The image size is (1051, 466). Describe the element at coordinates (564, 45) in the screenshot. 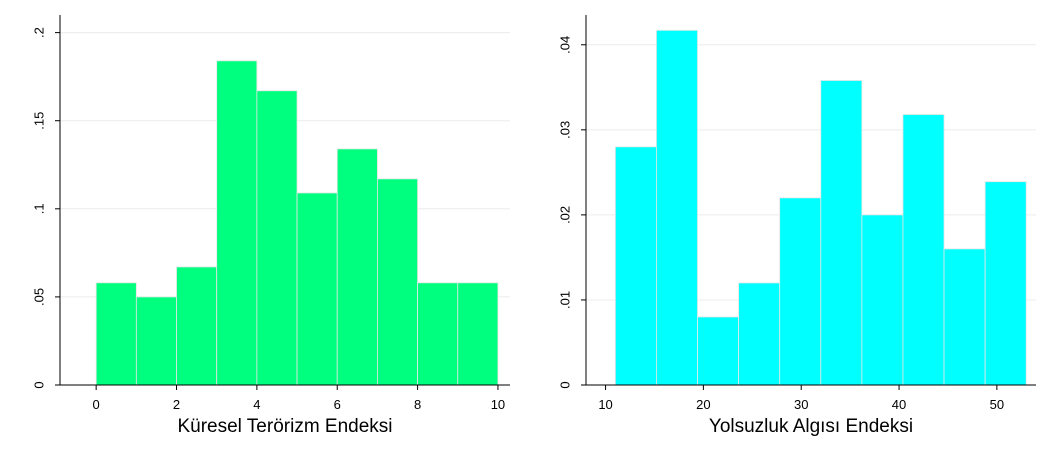

I see `y-tick-label: .04` at that location.